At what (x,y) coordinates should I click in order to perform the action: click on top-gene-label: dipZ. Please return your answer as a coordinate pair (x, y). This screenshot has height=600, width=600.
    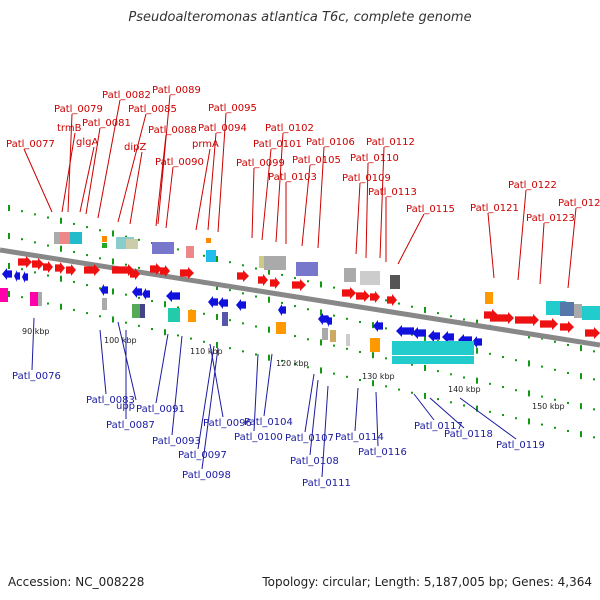
    Looking at the image, I should click on (135, 147).